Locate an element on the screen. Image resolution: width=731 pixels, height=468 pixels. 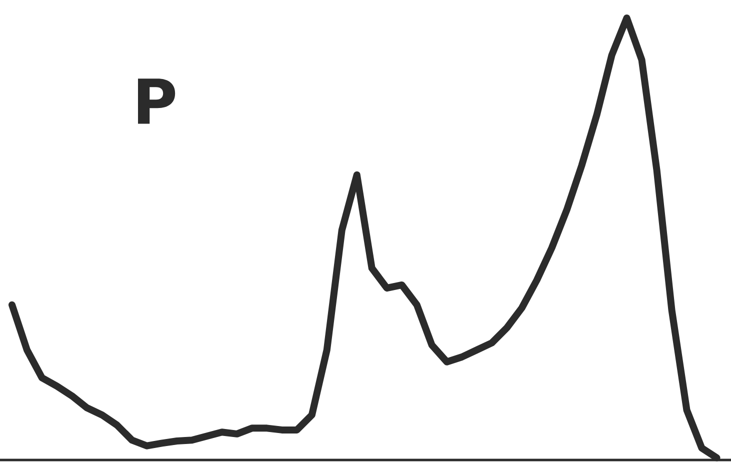
text: P is located at coordinates (157, 101).